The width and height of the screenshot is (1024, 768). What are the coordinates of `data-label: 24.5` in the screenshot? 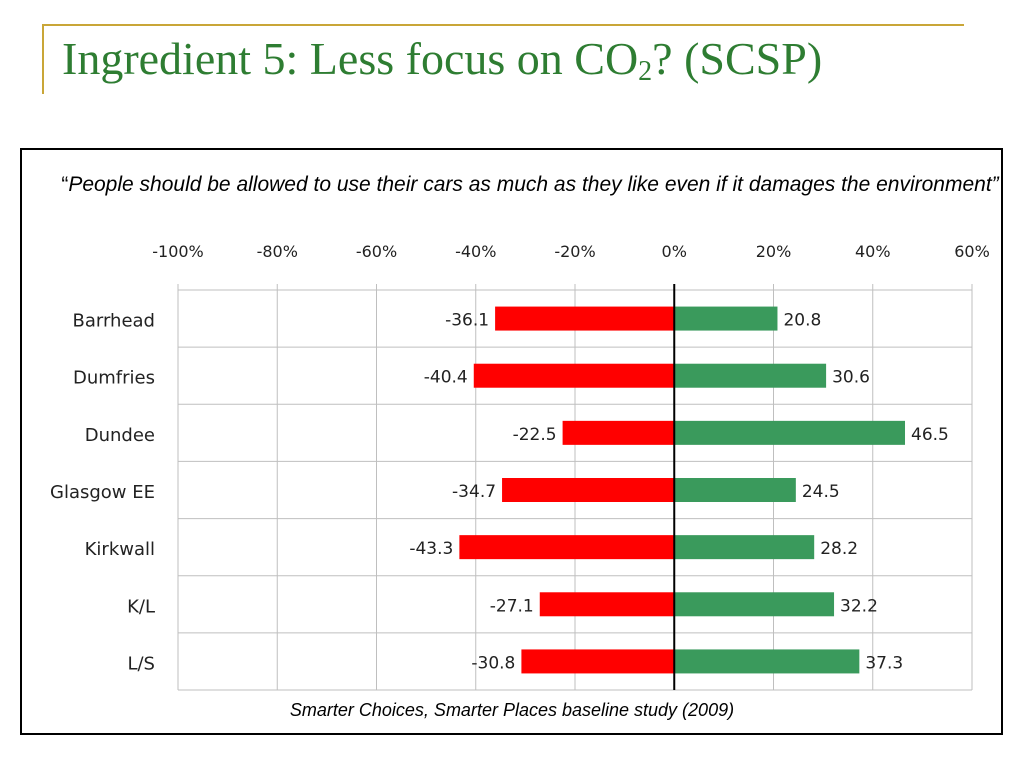 It's located at (821, 492).